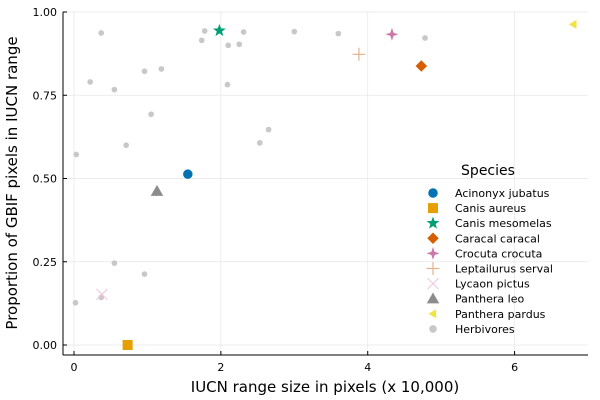 Image resolution: width=600 pixels, height=400 pixels. What do you see at coordinates (12, 182) in the screenshot?
I see `y-axis-label: Proportion of GBIF pixels in IUCN range` at bounding box center [12, 182].